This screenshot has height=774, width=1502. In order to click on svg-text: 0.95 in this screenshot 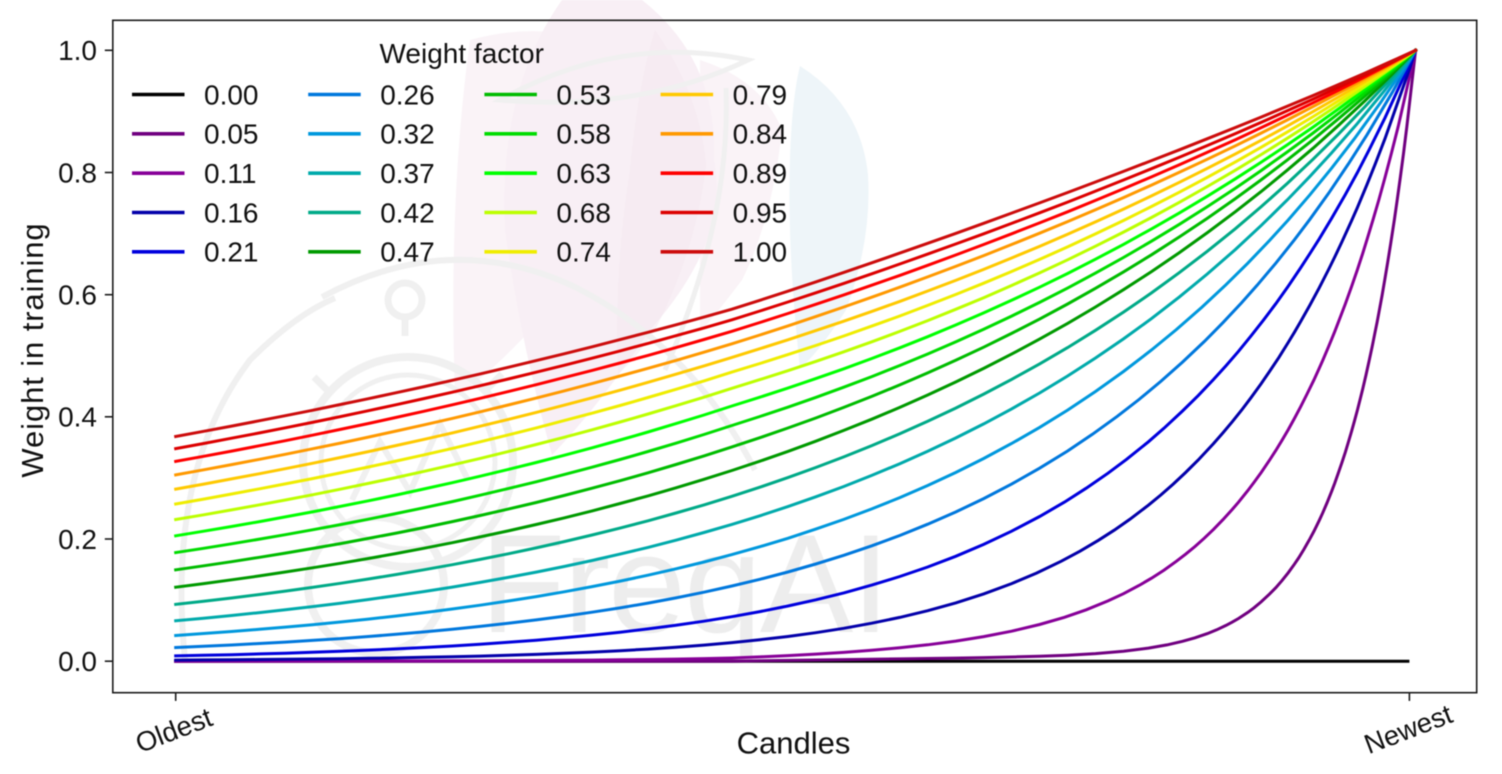, I will do `click(760, 212)`.